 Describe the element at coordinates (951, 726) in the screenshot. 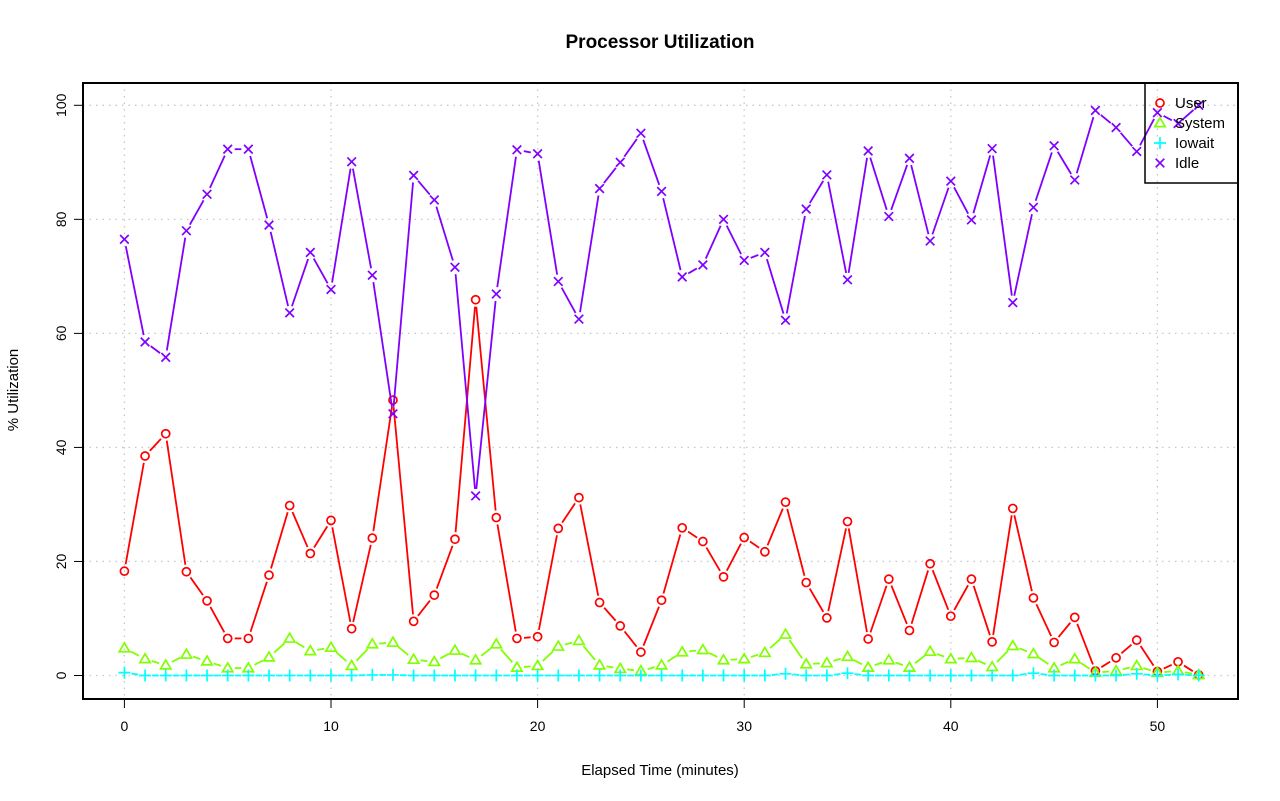

I see `x-tick-label: 40` at that location.